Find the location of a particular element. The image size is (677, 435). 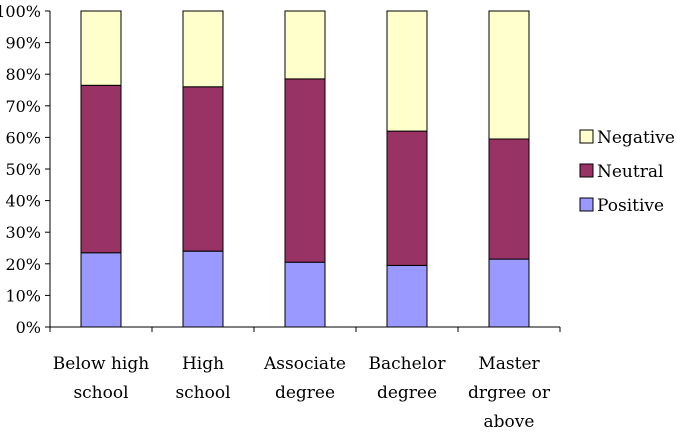

x-category-label-line: Master is located at coordinates (509, 364).